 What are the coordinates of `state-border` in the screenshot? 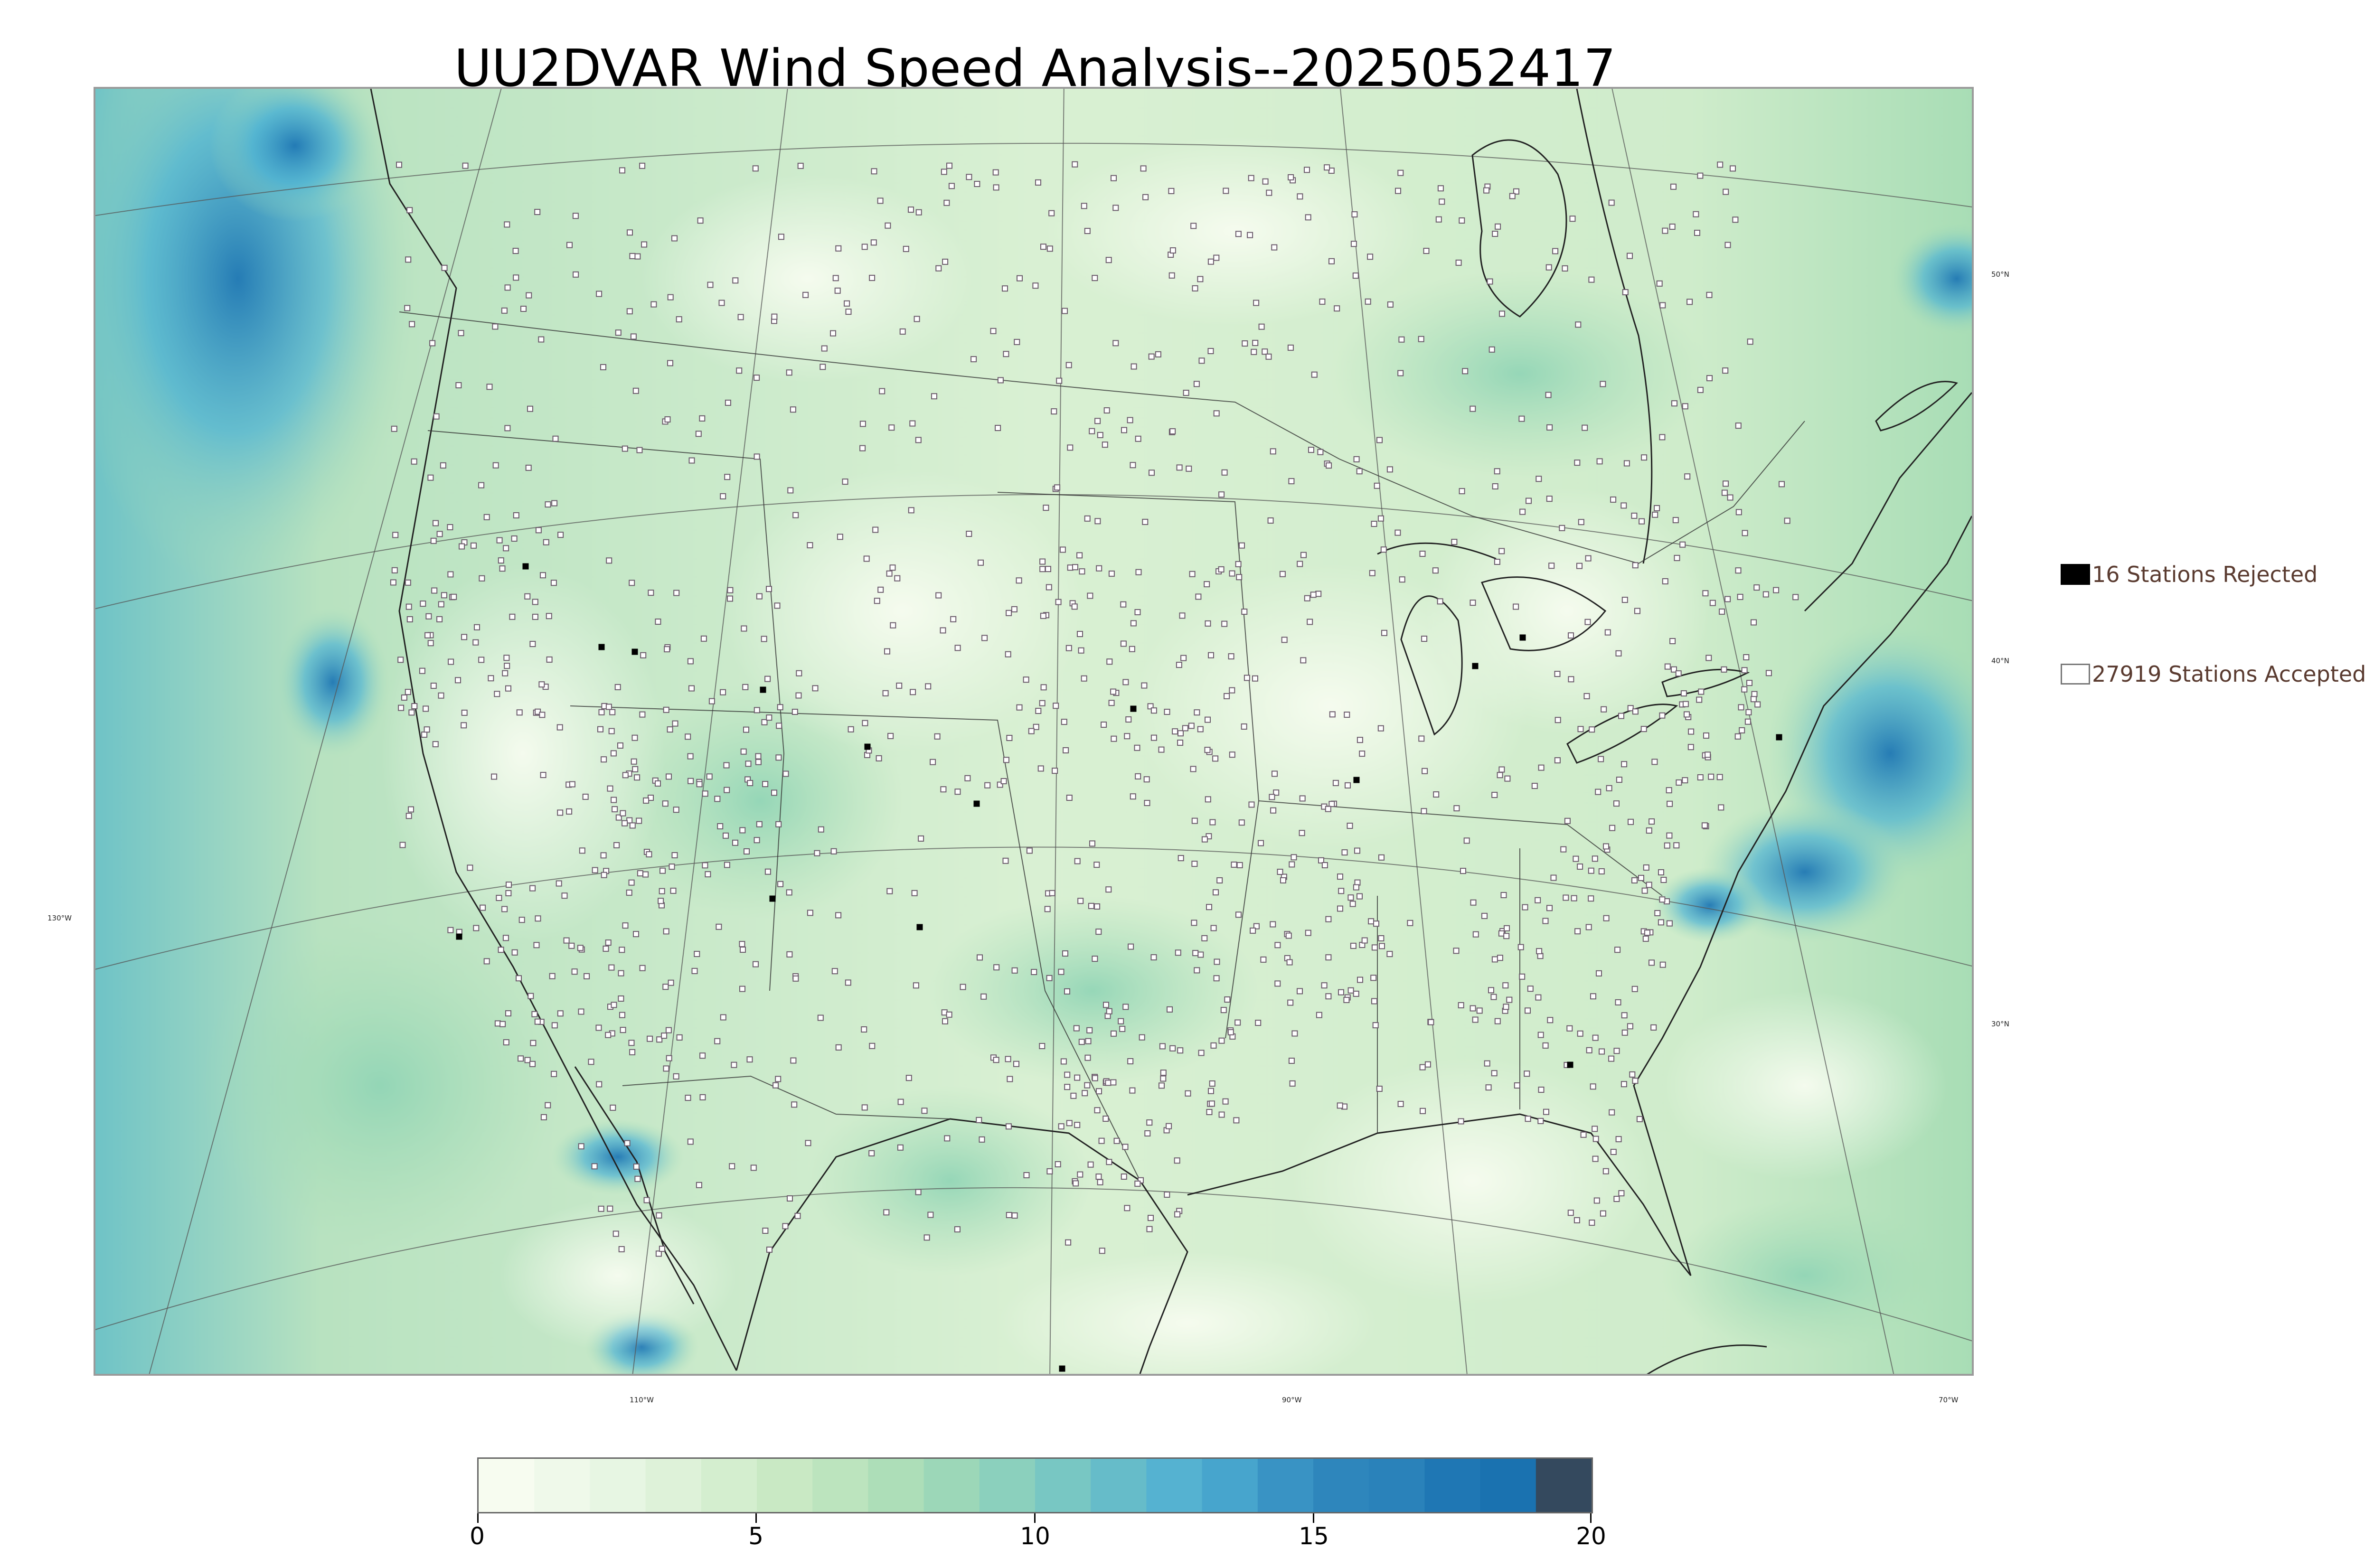 It's located at (606, 711).